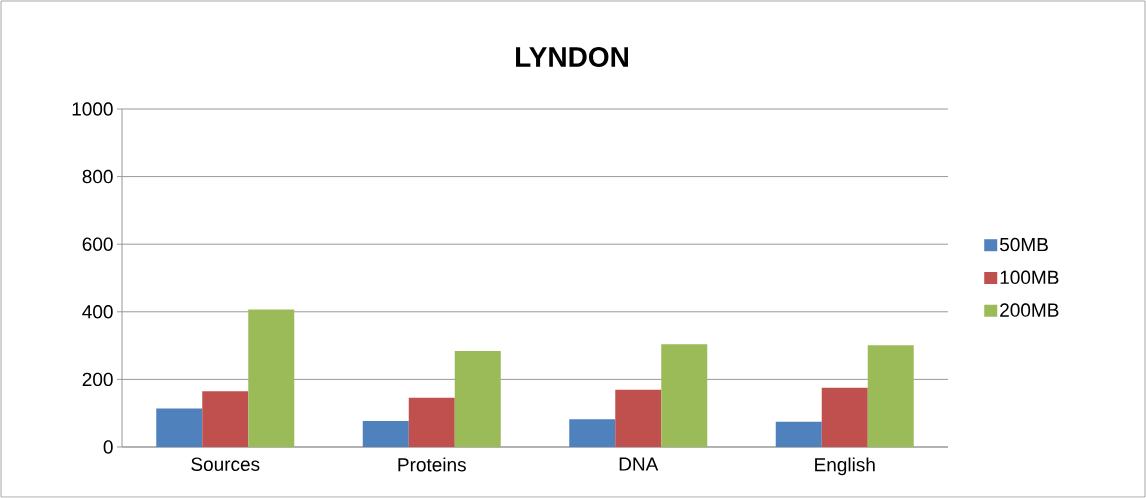 This screenshot has width=1146, height=498. Describe the element at coordinates (639, 464) in the screenshot. I see `x-tick-label: DNA` at that location.